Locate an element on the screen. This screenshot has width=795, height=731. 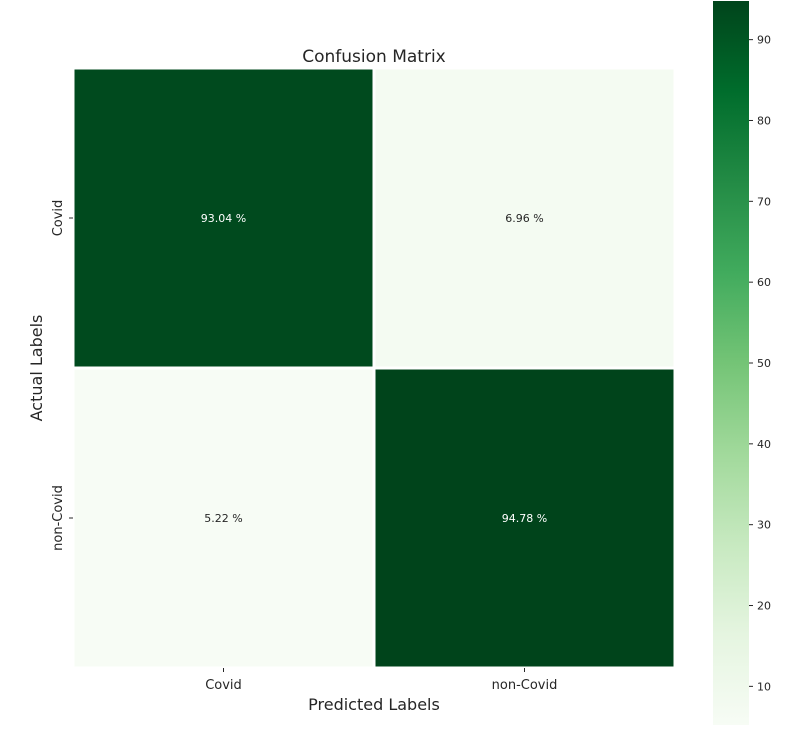
y-tick-labels: Covid non-Covid is located at coordinates (62, 375).